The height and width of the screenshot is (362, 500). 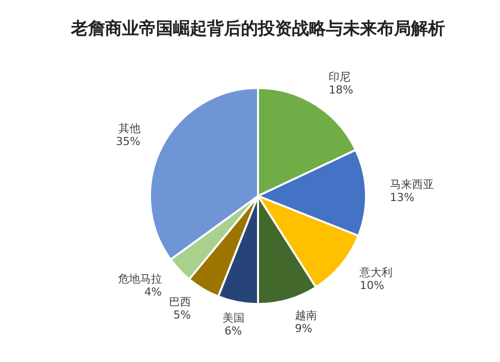 I want to click on data-label: 5%, so click(x=182, y=315).